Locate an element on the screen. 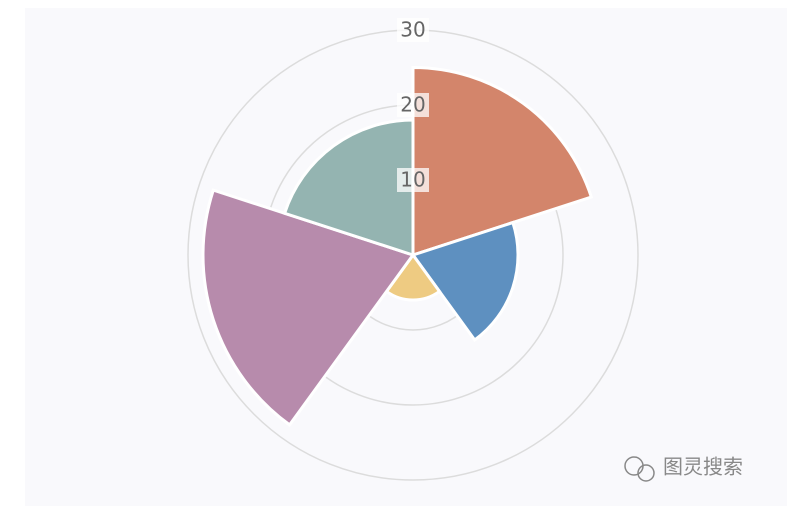  watermark: 图灵搜索 is located at coordinates (683, 468).